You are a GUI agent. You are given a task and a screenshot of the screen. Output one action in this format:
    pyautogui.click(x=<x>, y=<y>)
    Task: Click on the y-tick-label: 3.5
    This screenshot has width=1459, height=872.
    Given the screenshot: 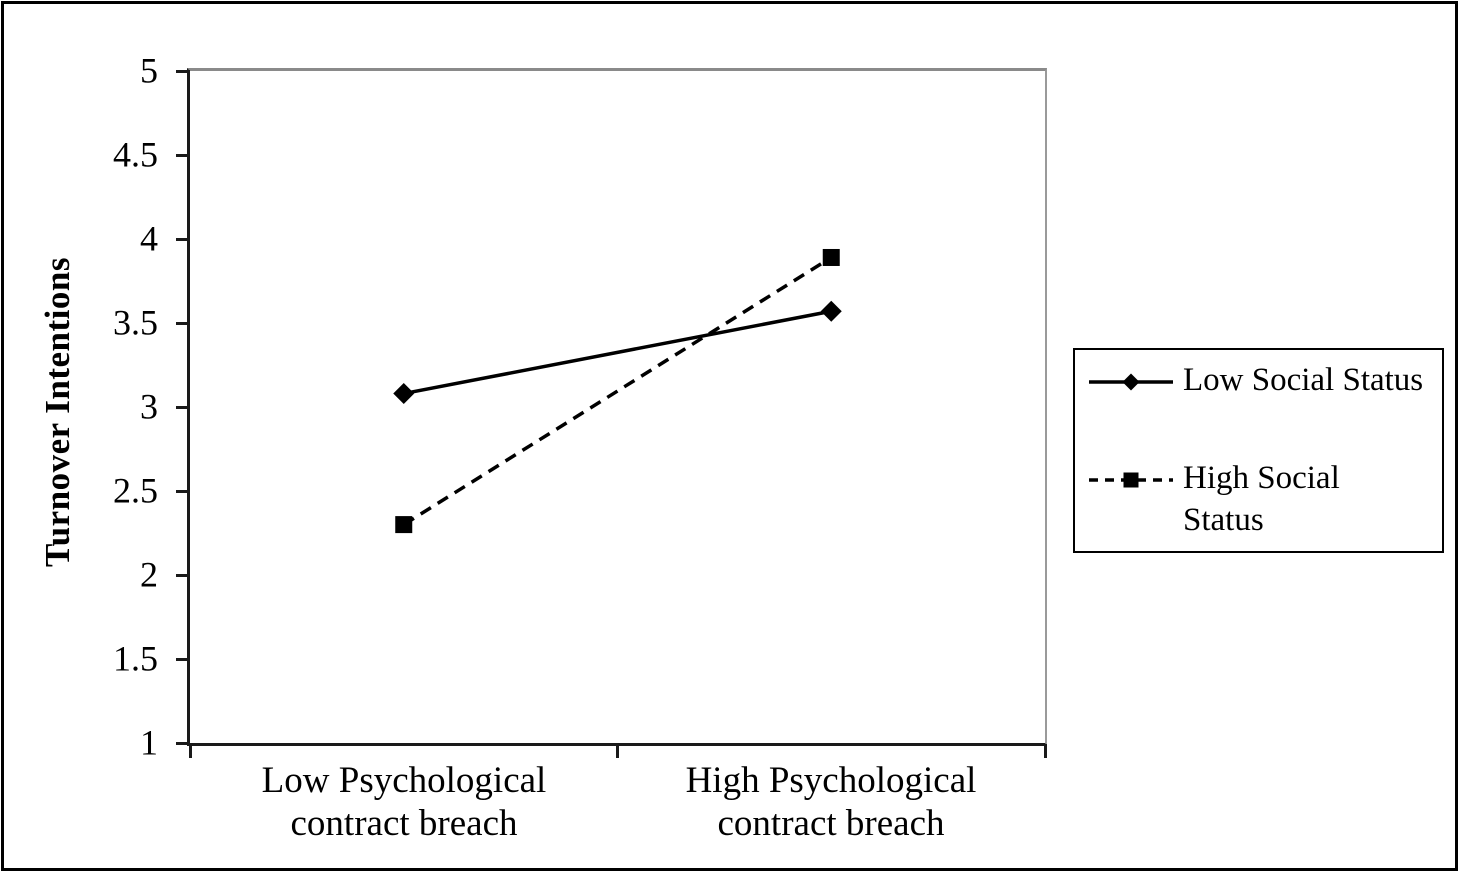 What is the action you would take?
    pyautogui.click(x=135, y=322)
    